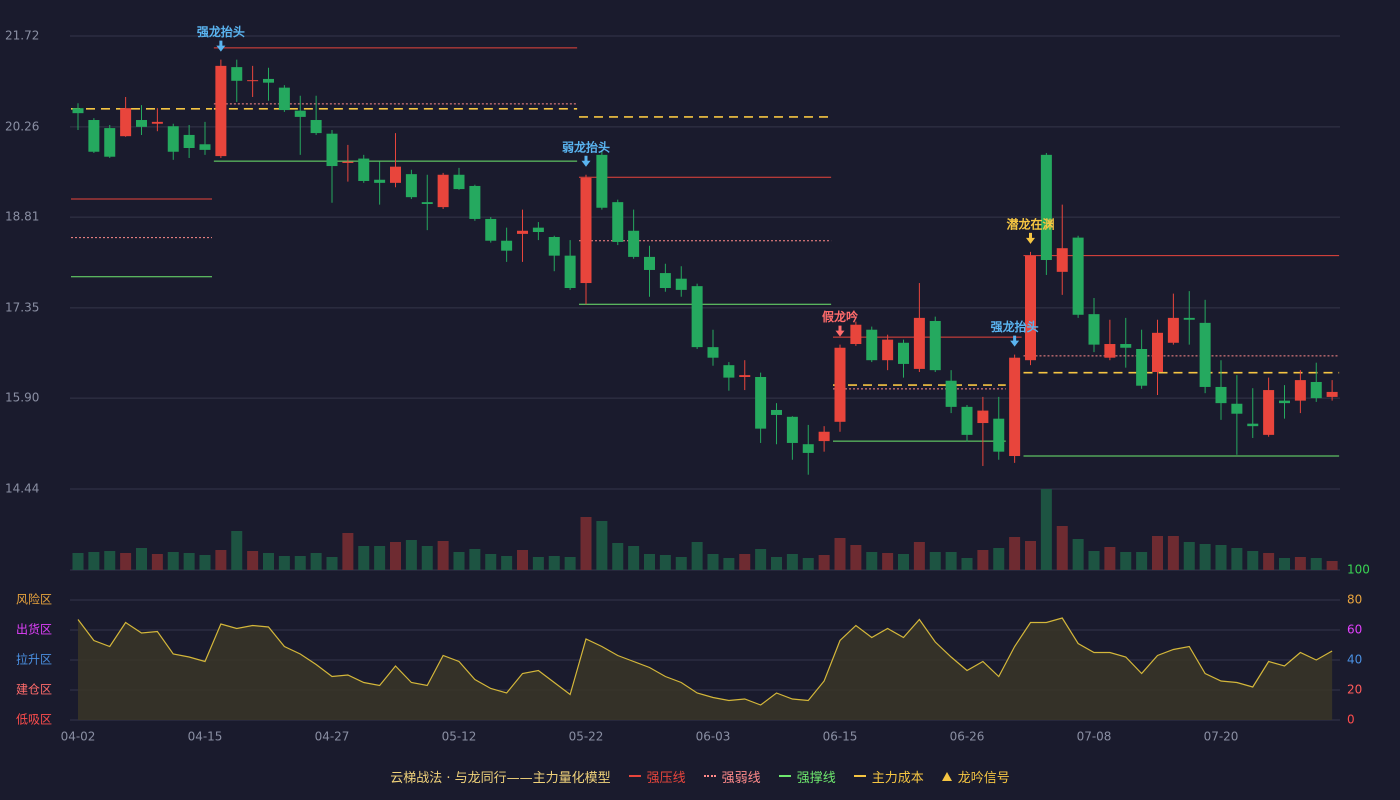  Describe the element at coordinates (1358, 570) in the screenshot. I see `y2-tick-label: 100` at that location.